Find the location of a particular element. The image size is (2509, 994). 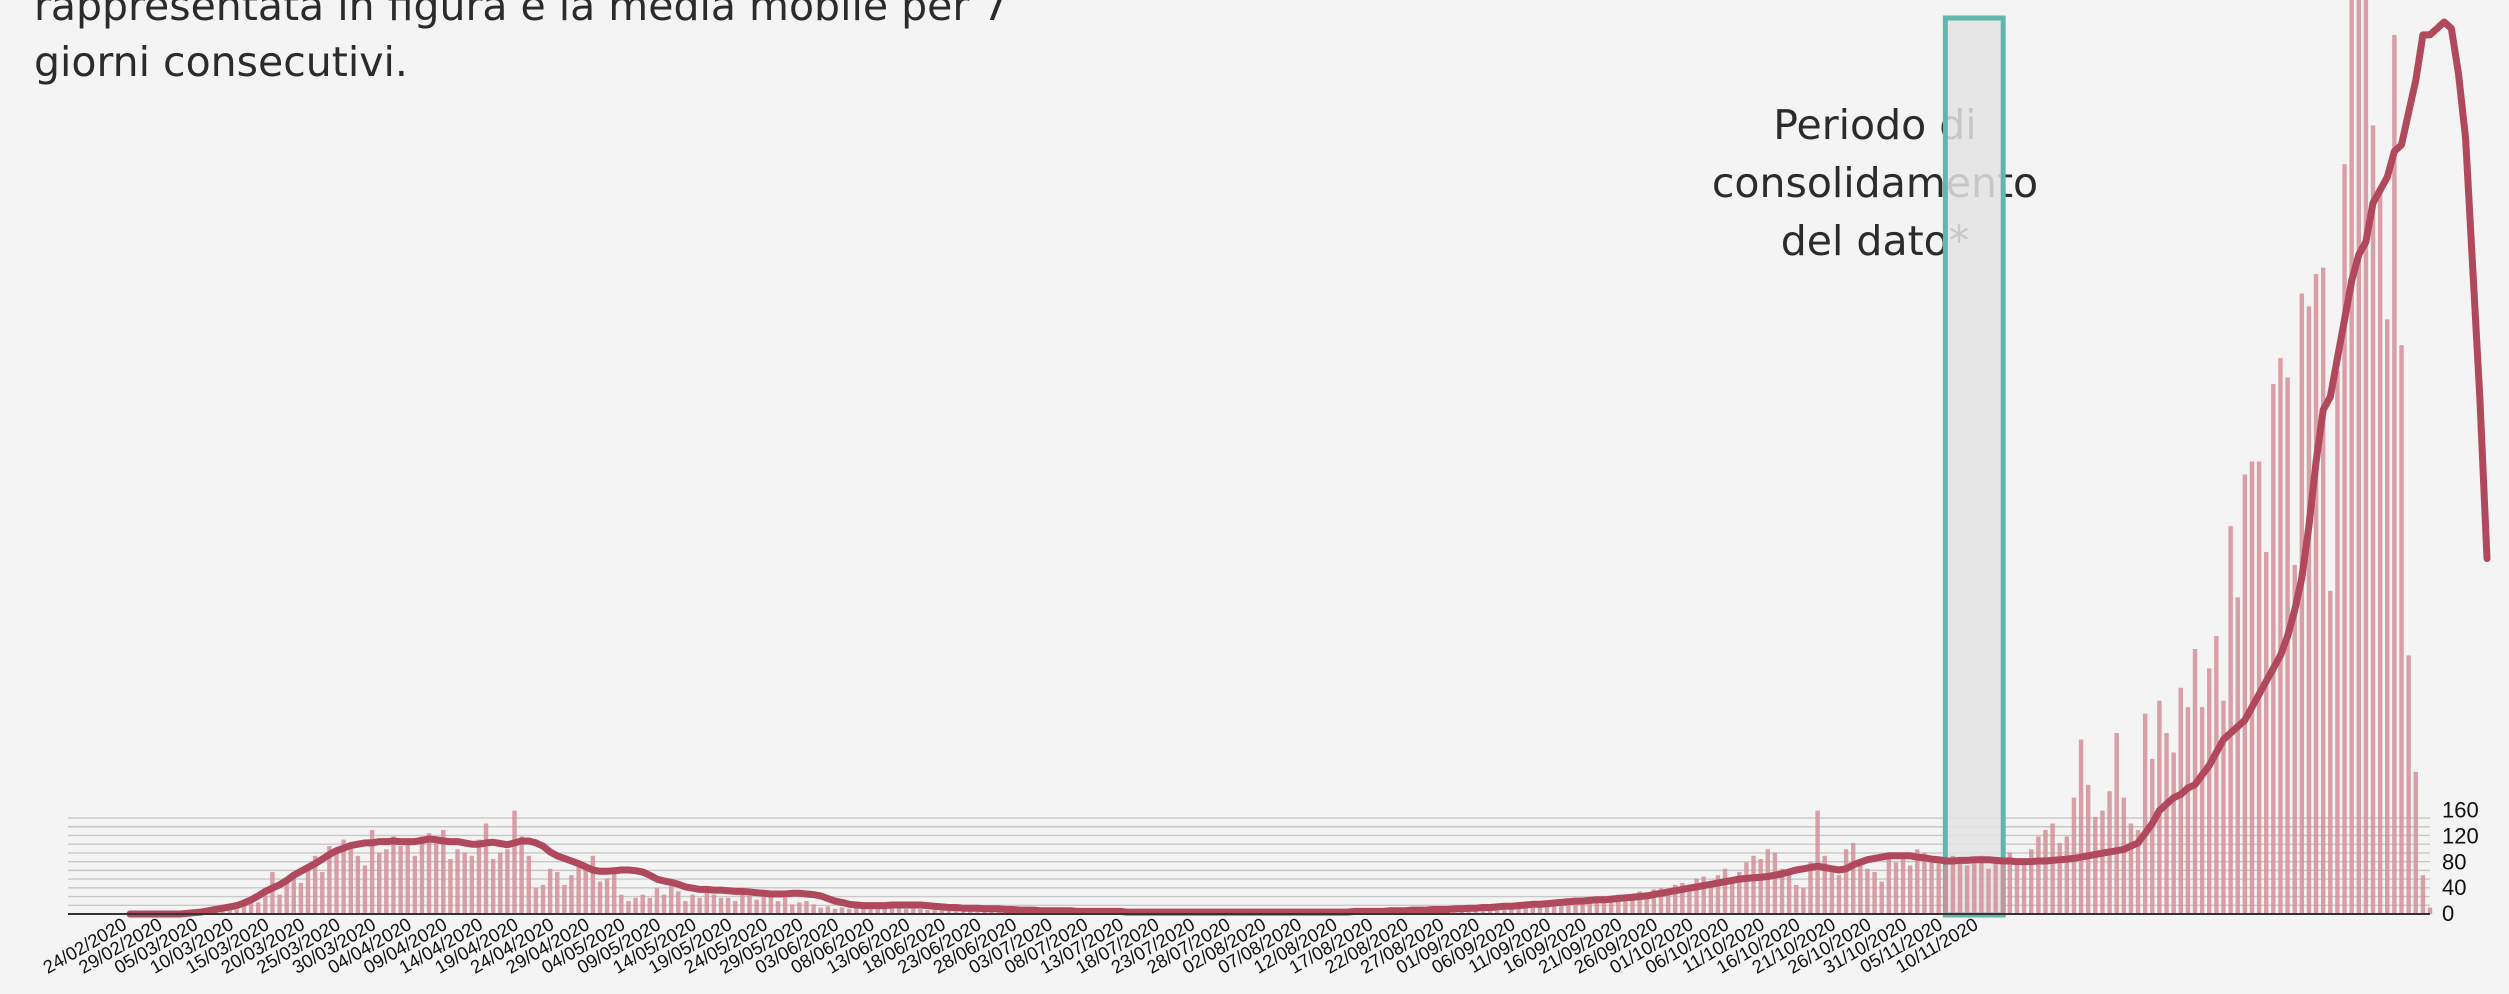

annotation-line-3: del dato* is located at coordinates (1875, 241).